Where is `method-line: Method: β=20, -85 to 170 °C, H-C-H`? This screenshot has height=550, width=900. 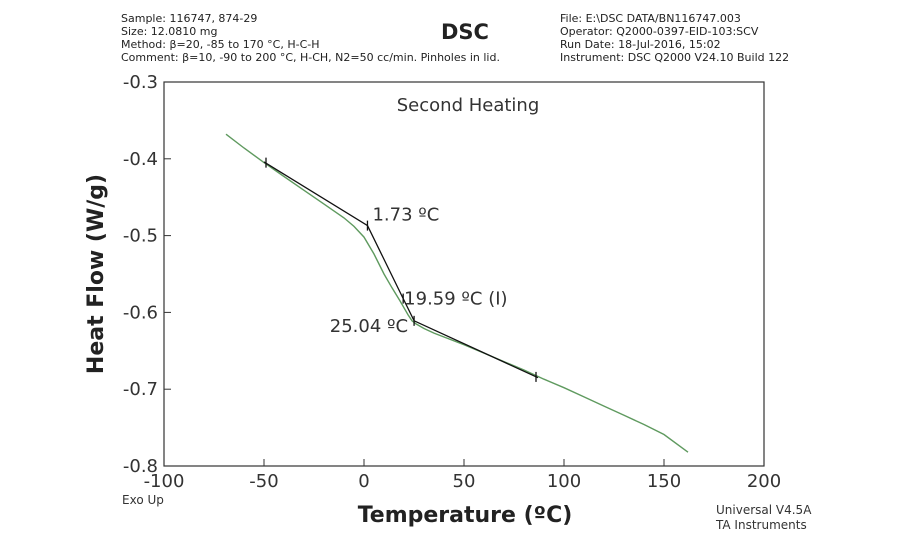 method-line: Method: β=20, -85 to 170 °C, H-C-H is located at coordinates (220, 44).